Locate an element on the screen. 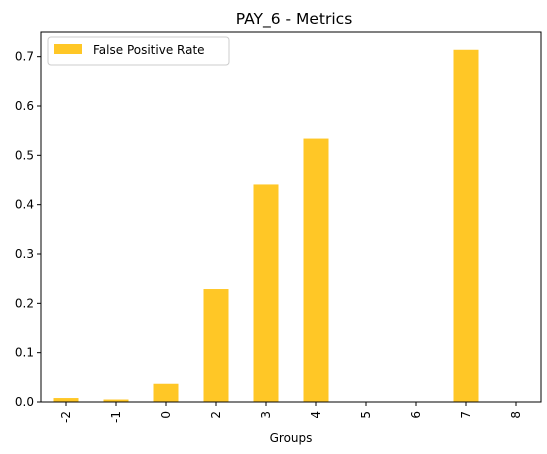 The image size is (547, 454). bar--1 is located at coordinates (116, 400).